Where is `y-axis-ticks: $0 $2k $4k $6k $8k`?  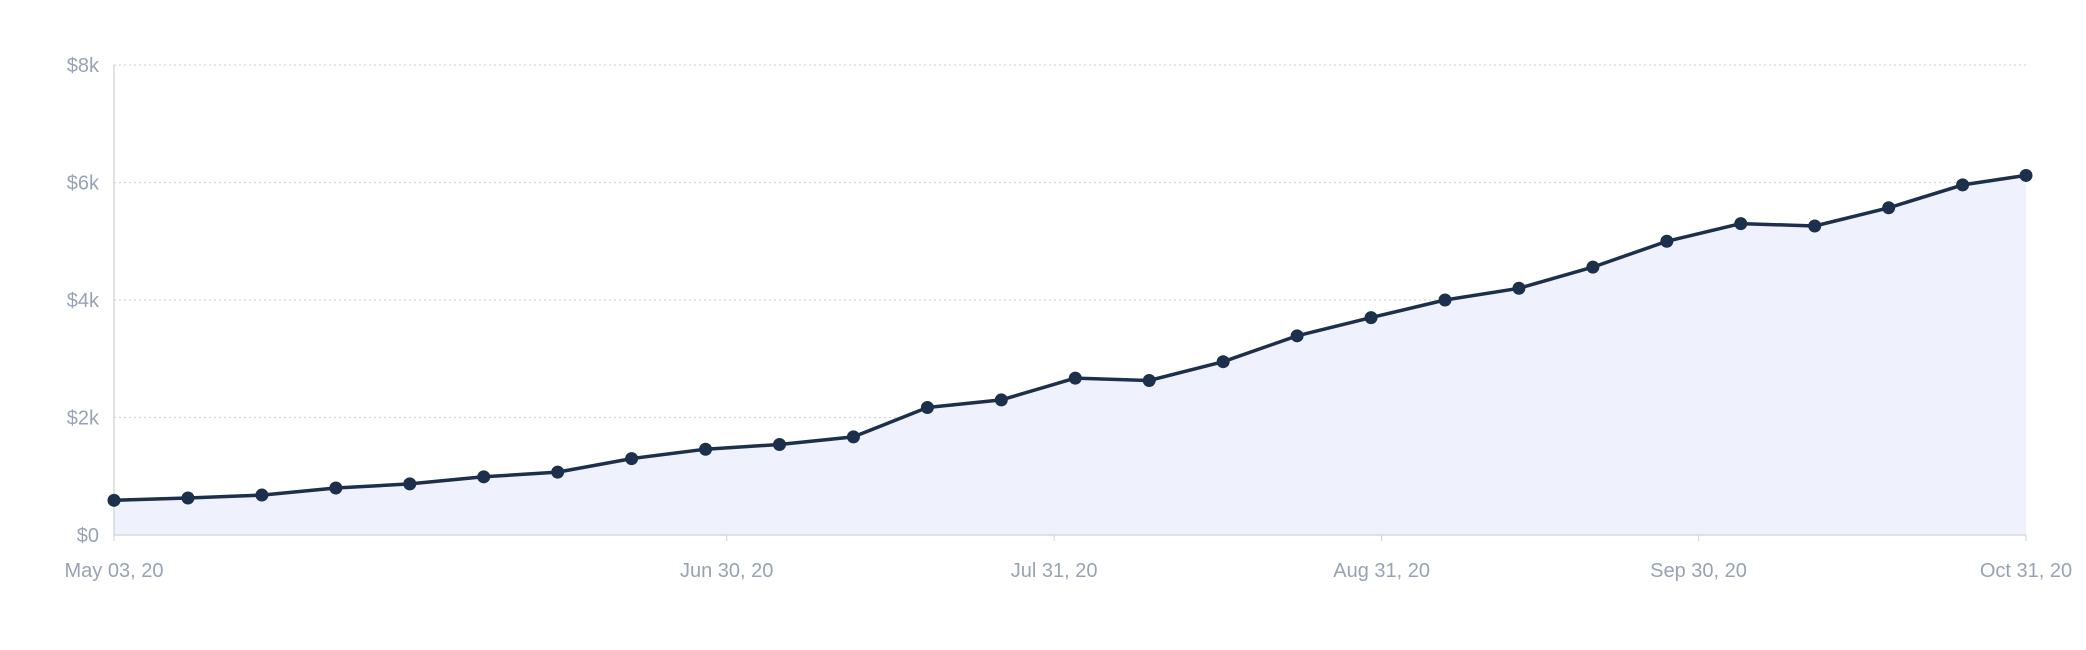 y-axis-ticks: $0 $2k $4k $6k $8k is located at coordinates (83, 301).